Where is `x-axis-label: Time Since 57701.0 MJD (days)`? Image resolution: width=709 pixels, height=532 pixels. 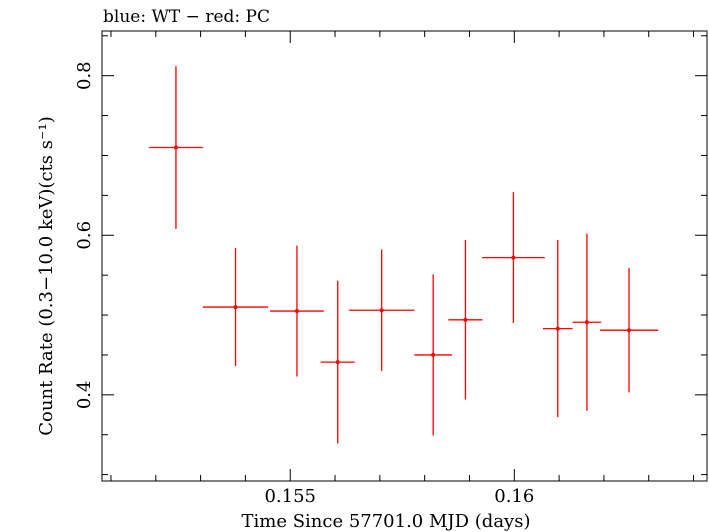
x-axis-label: Time Since 57701.0 MJD (days) is located at coordinates (385, 521).